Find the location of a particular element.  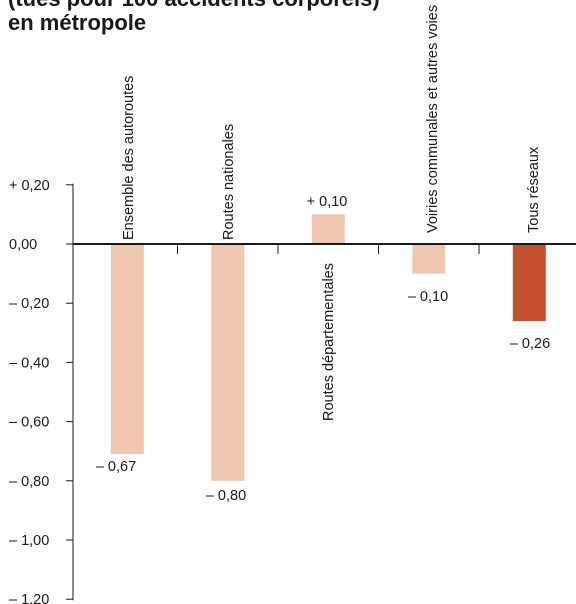

category-label-3: Routes départementales is located at coordinates (329, 342).